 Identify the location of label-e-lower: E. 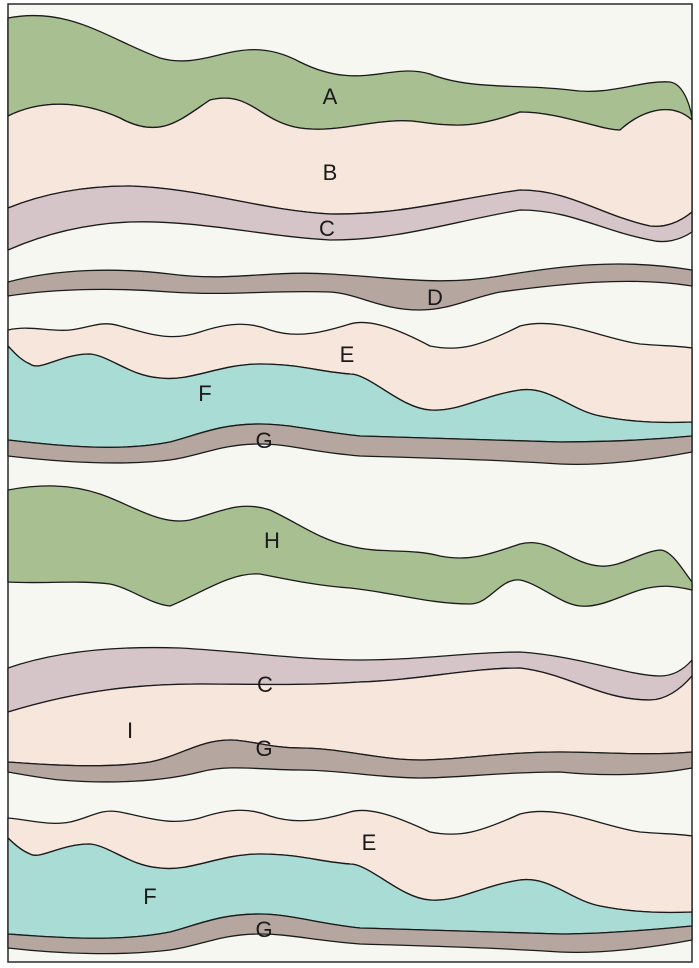
(369, 842).